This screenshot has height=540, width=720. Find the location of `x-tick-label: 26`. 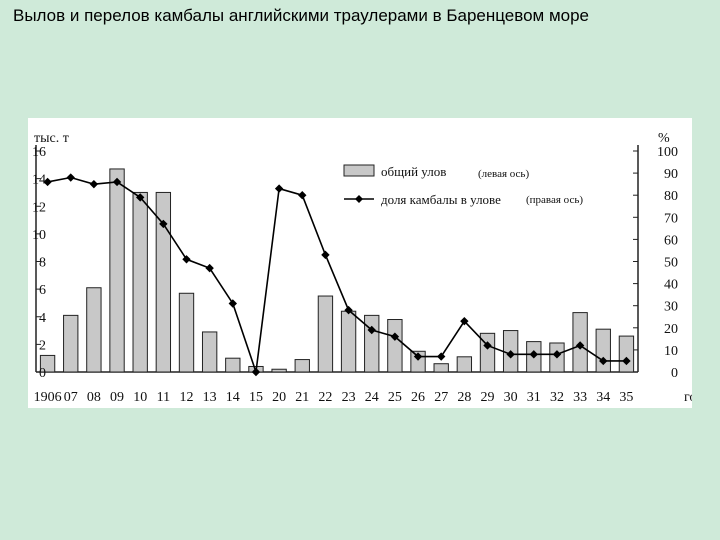

x-tick-label: 26 is located at coordinates (418, 397).